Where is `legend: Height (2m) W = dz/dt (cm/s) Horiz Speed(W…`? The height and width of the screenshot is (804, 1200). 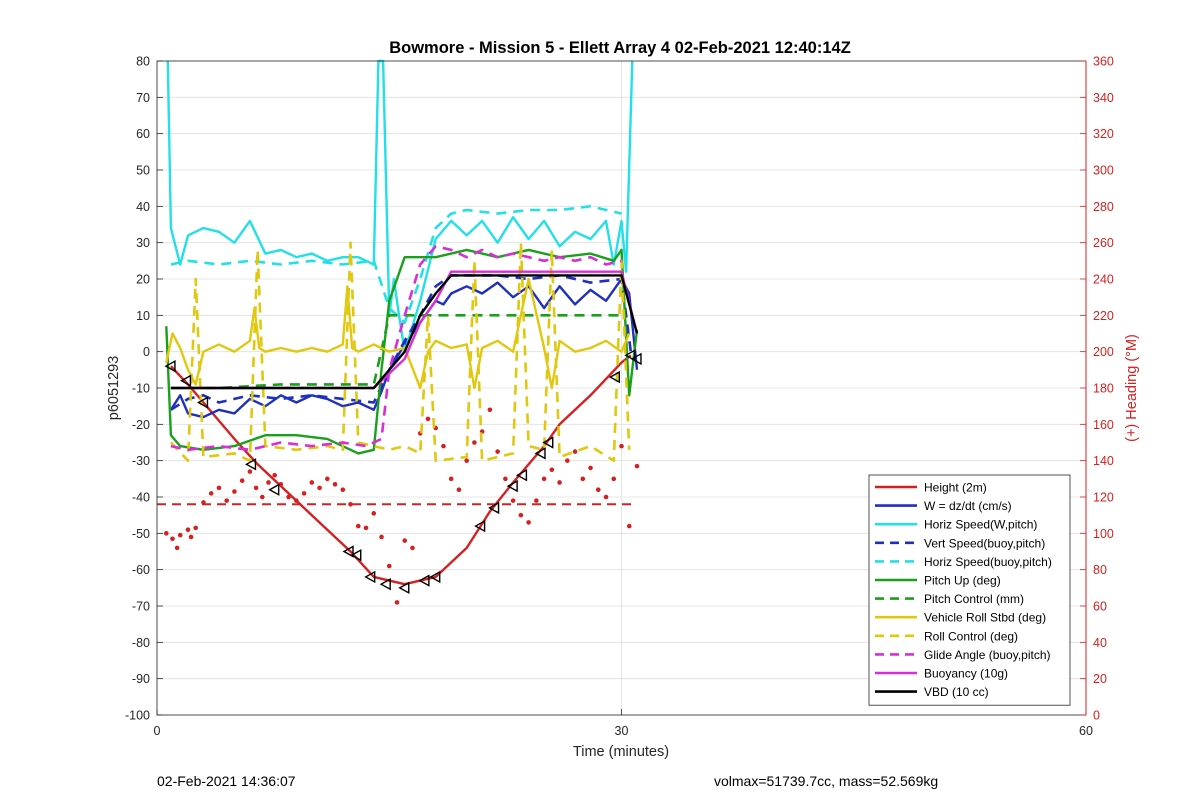 legend: Height (2m) W = dz/dt (cm/s) Horiz Speed(W… is located at coordinates (969, 590).